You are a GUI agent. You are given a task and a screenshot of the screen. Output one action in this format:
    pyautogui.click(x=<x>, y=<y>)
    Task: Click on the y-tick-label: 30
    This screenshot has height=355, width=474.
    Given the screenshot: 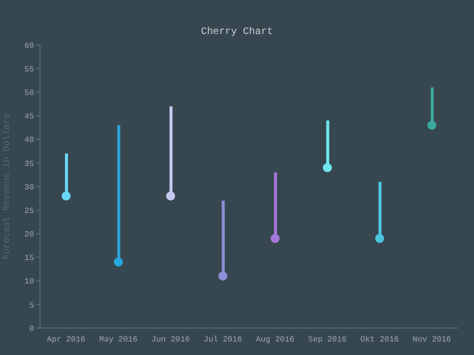 What is the action you would take?
    pyautogui.click(x=29, y=187)
    